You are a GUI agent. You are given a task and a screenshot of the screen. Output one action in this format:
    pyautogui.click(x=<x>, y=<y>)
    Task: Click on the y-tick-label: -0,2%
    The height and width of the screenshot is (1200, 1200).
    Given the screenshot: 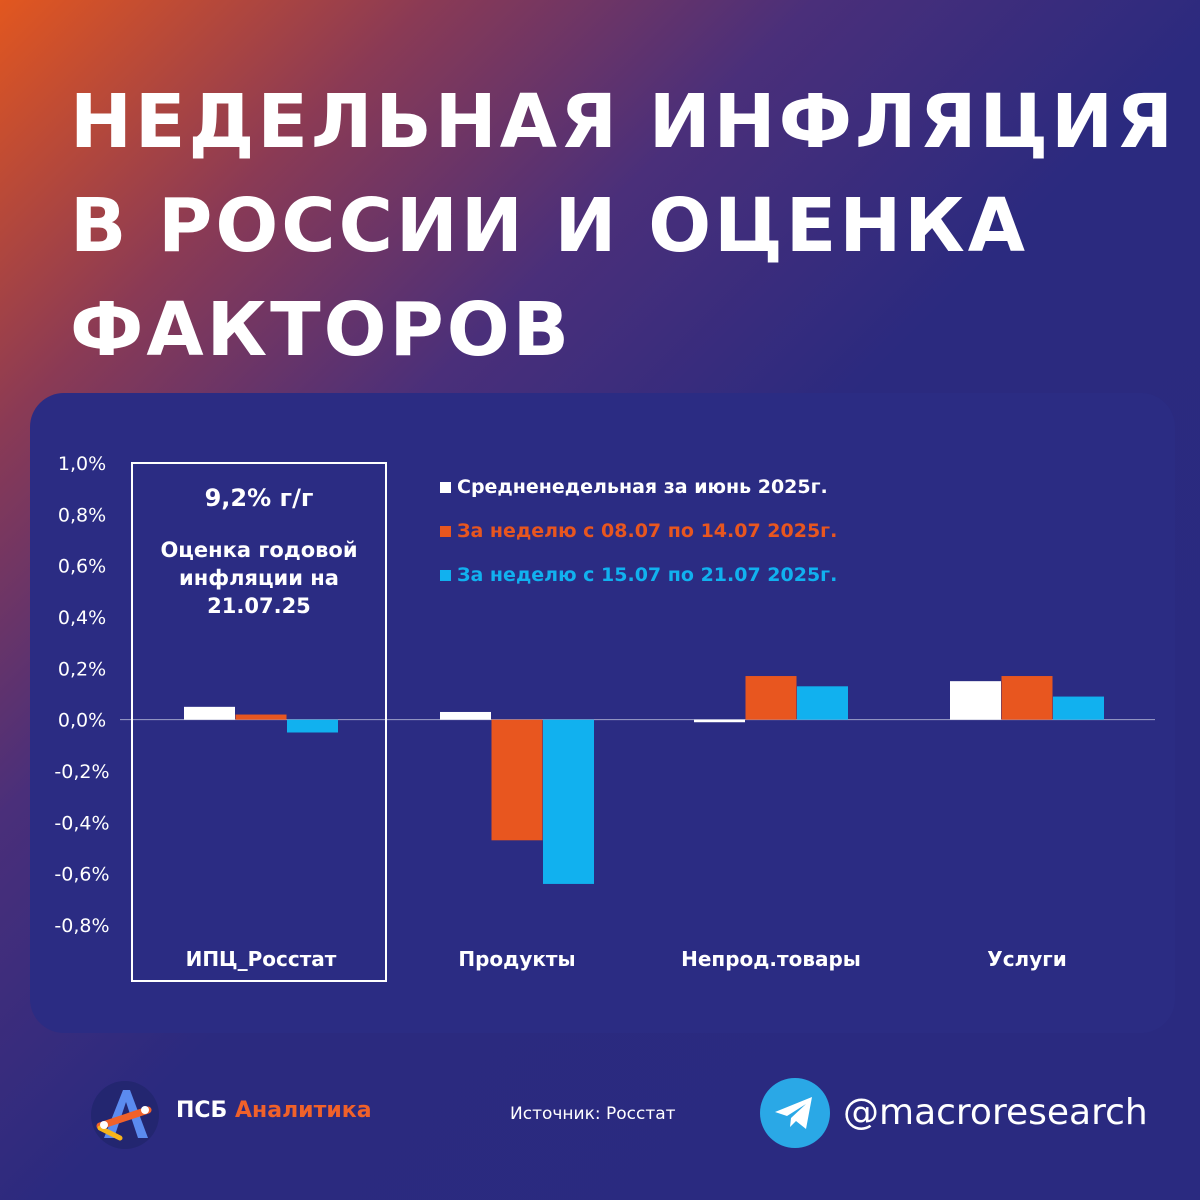 What is the action you would take?
    pyautogui.click(x=81, y=772)
    